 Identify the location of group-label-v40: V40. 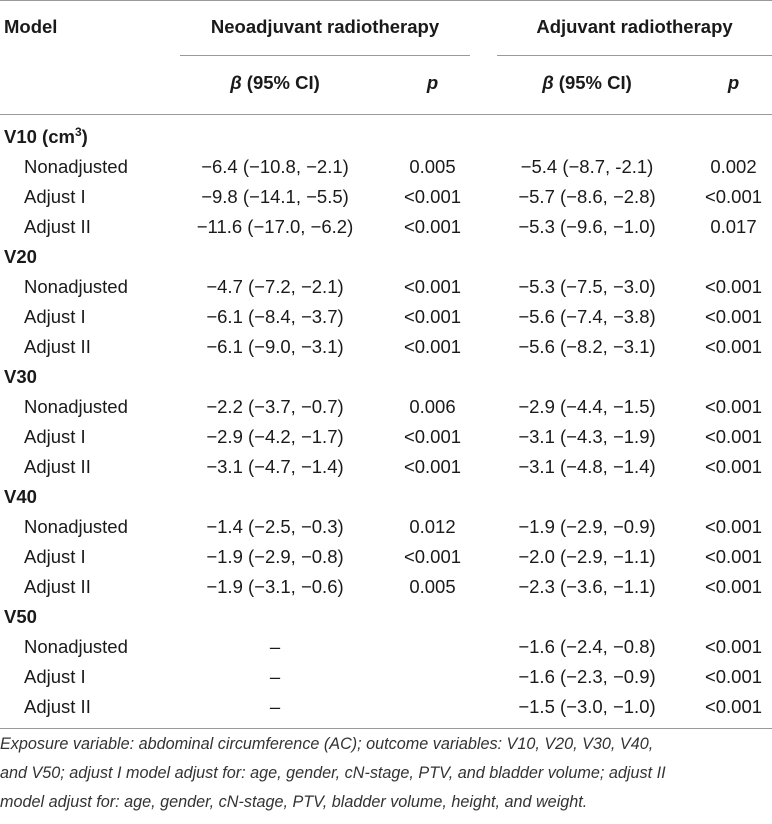
(20, 496).